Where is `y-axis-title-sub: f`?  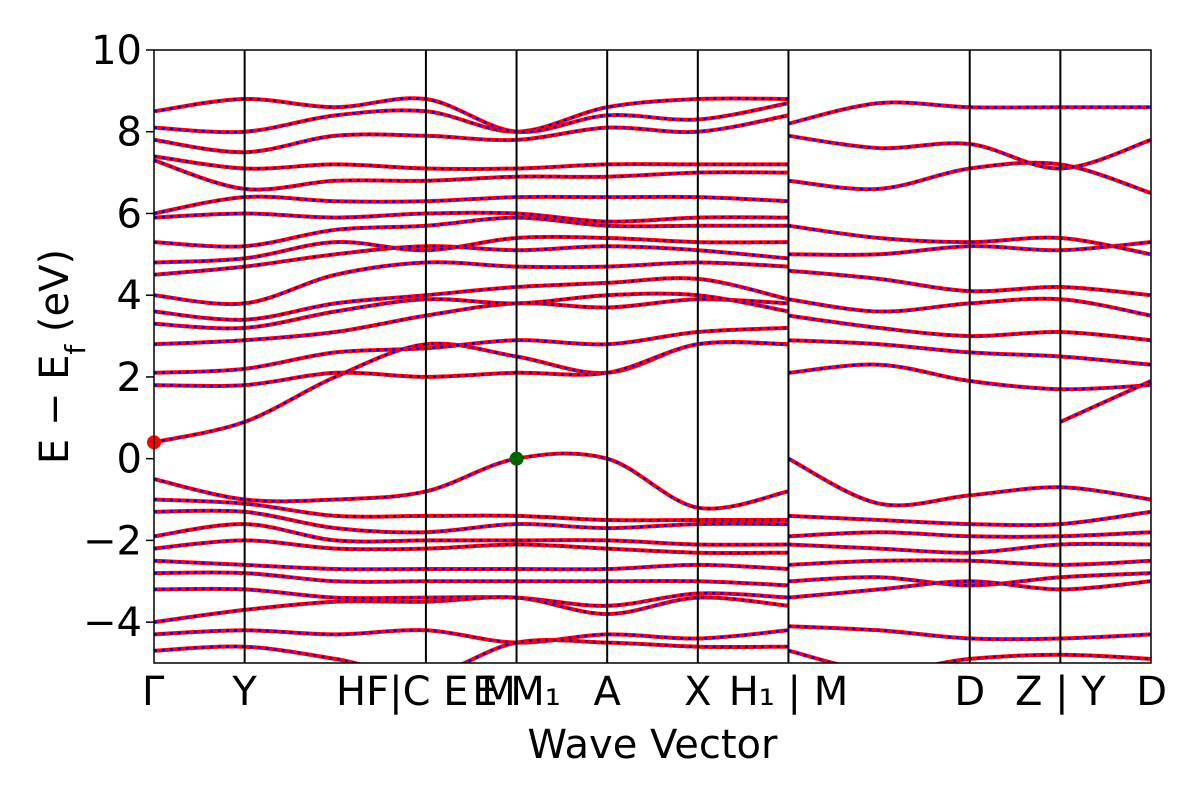 y-axis-title-sub: f is located at coordinates (75, 349).